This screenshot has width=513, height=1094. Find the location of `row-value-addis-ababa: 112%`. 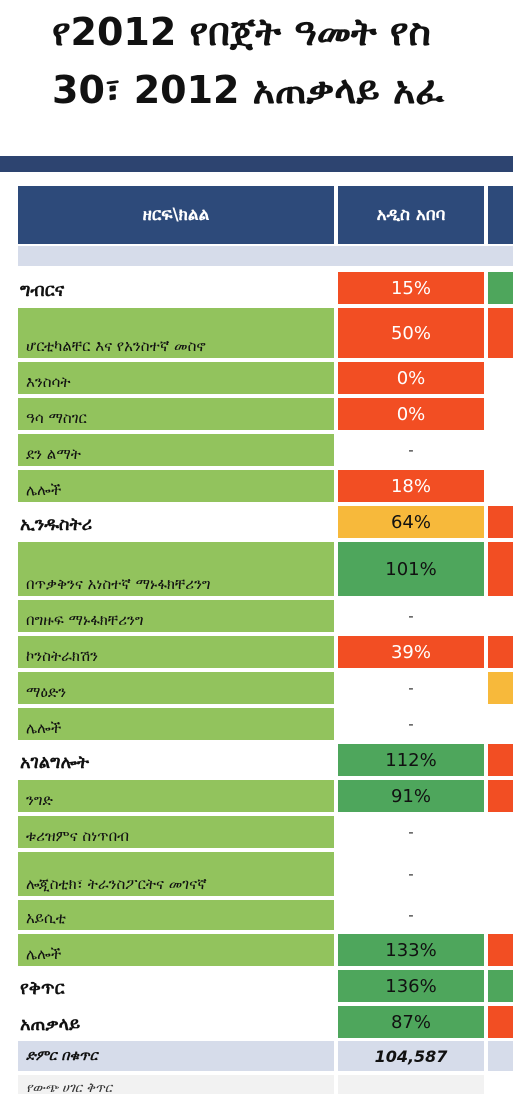

row-value-addis-ababa: 112% is located at coordinates (411, 760).